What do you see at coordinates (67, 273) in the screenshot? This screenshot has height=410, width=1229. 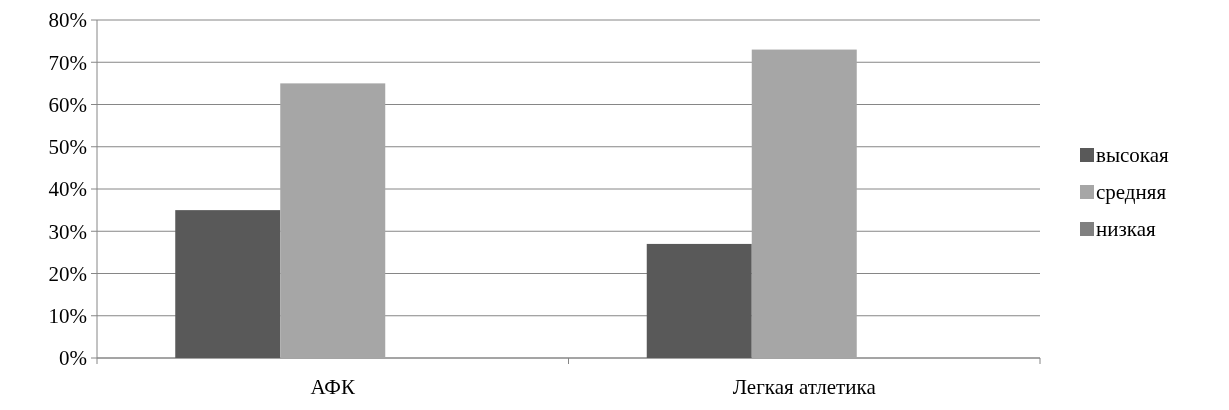 I see `y-tick-label: 20%` at bounding box center [67, 273].